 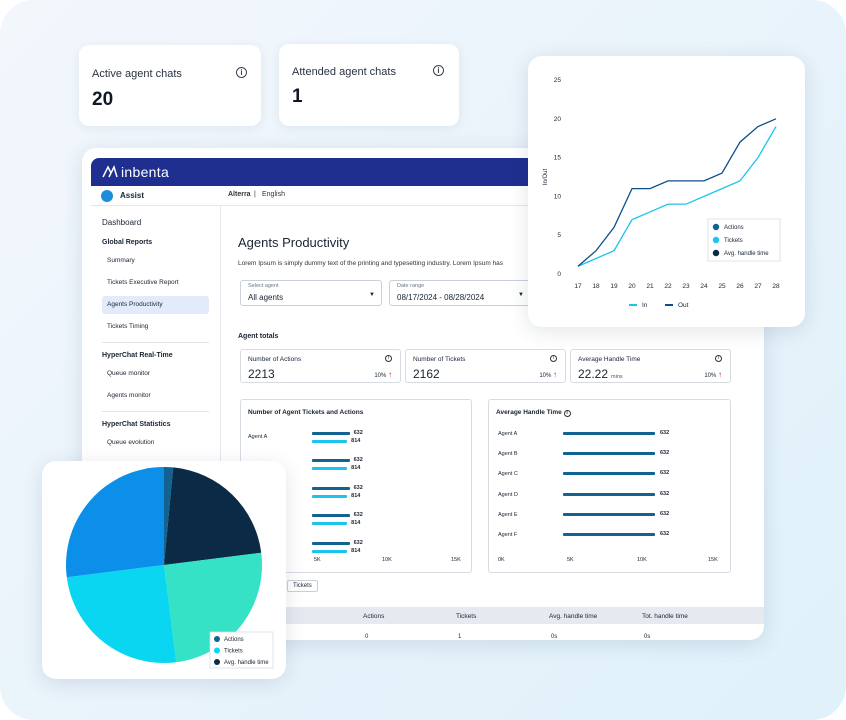 What do you see at coordinates (650, 286) in the screenshot?
I see `x-tick-label: 21` at bounding box center [650, 286].